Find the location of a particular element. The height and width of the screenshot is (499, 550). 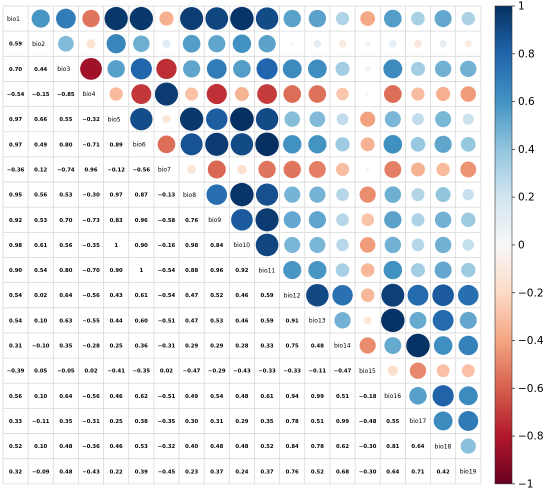

variable-label: bio3 is located at coordinates (63, 69).